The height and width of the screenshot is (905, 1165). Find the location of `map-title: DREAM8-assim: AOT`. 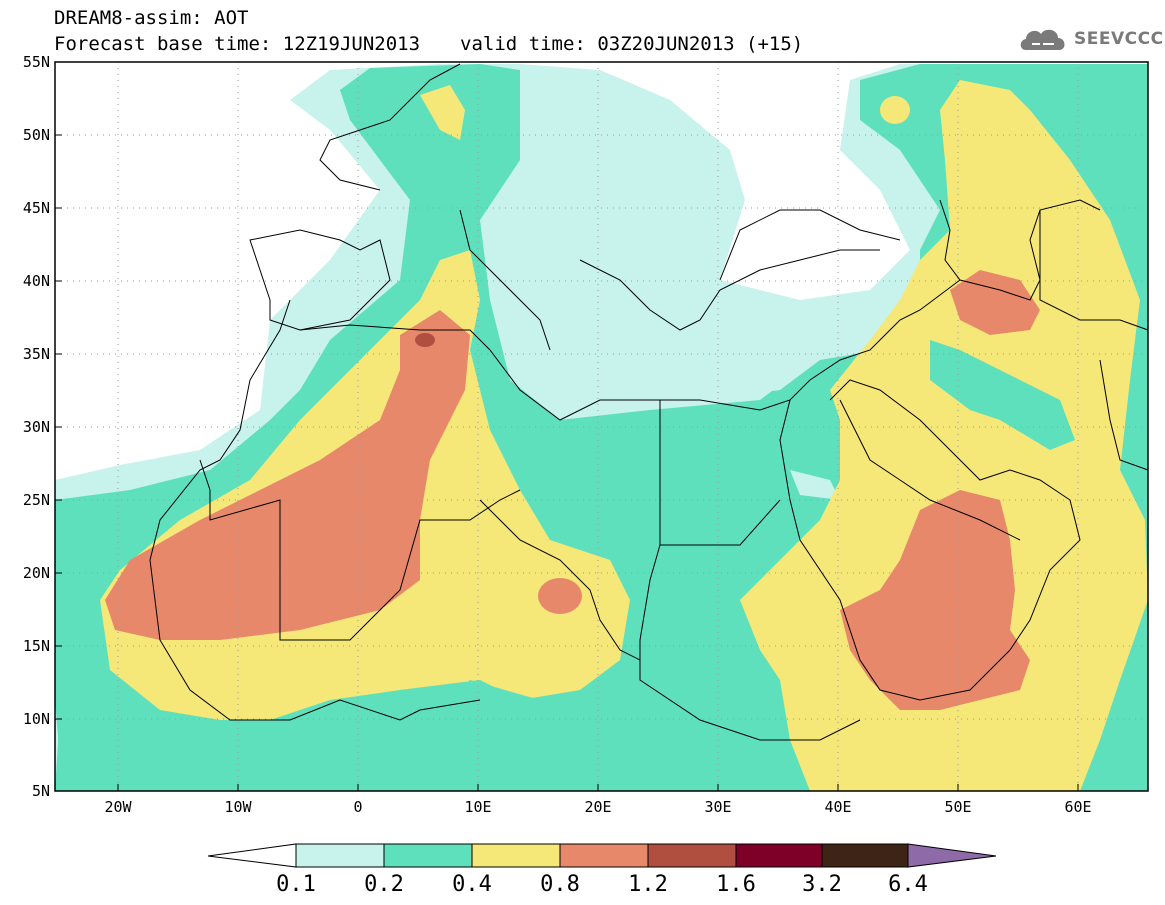

map-title: DREAM8-assim: AOT is located at coordinates (151, 18).